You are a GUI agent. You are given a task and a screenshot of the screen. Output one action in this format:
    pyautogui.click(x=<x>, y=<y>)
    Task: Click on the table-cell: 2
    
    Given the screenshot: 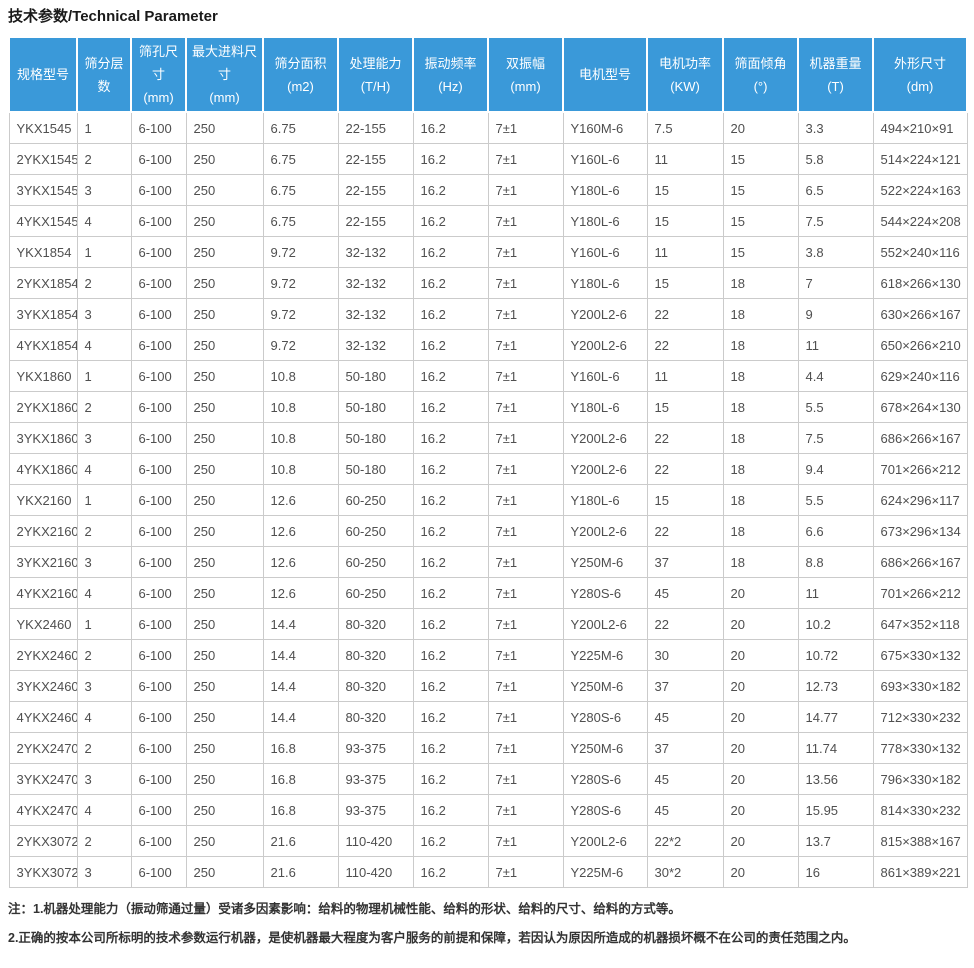 What is the action you would take?
    pyautogui.click(x=104, y=748)
    